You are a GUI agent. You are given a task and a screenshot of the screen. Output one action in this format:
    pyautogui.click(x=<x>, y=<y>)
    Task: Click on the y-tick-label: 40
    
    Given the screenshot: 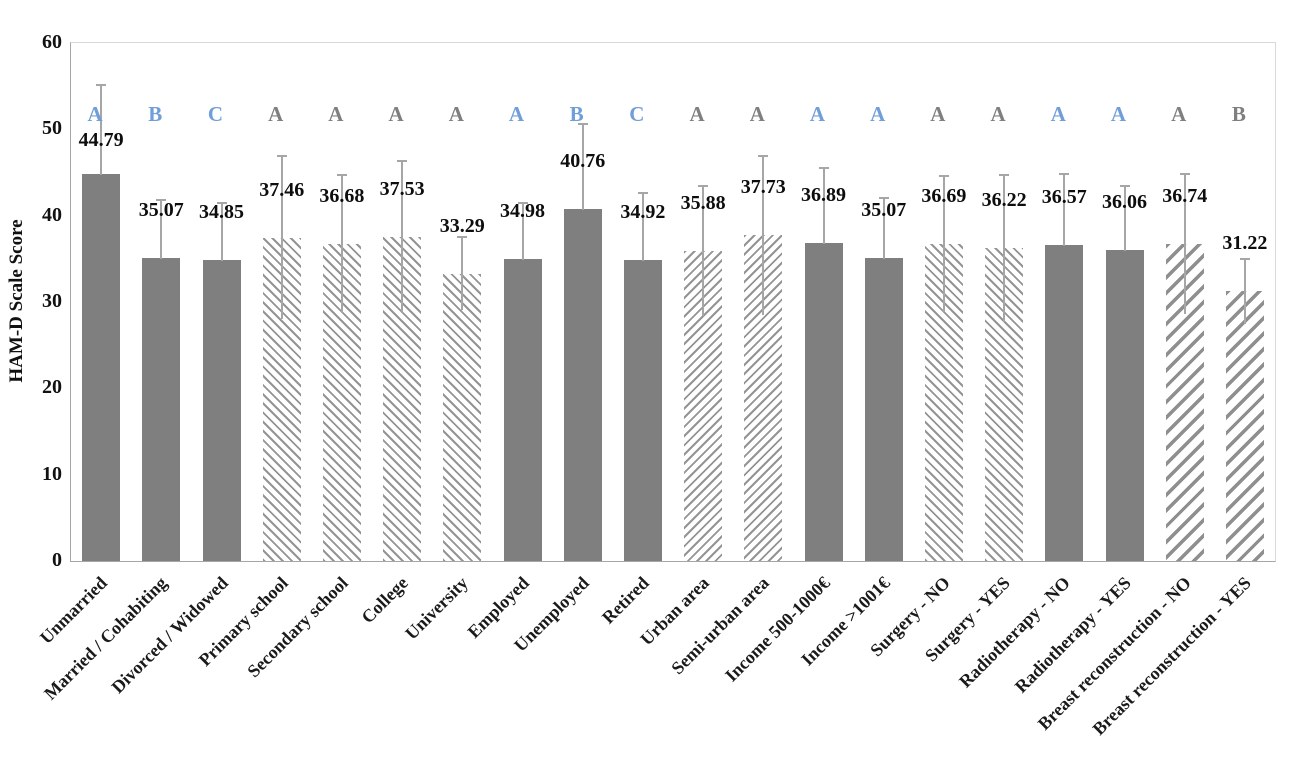 What is the action you would take?
    pyautogui.click(x=52, y=214)
    